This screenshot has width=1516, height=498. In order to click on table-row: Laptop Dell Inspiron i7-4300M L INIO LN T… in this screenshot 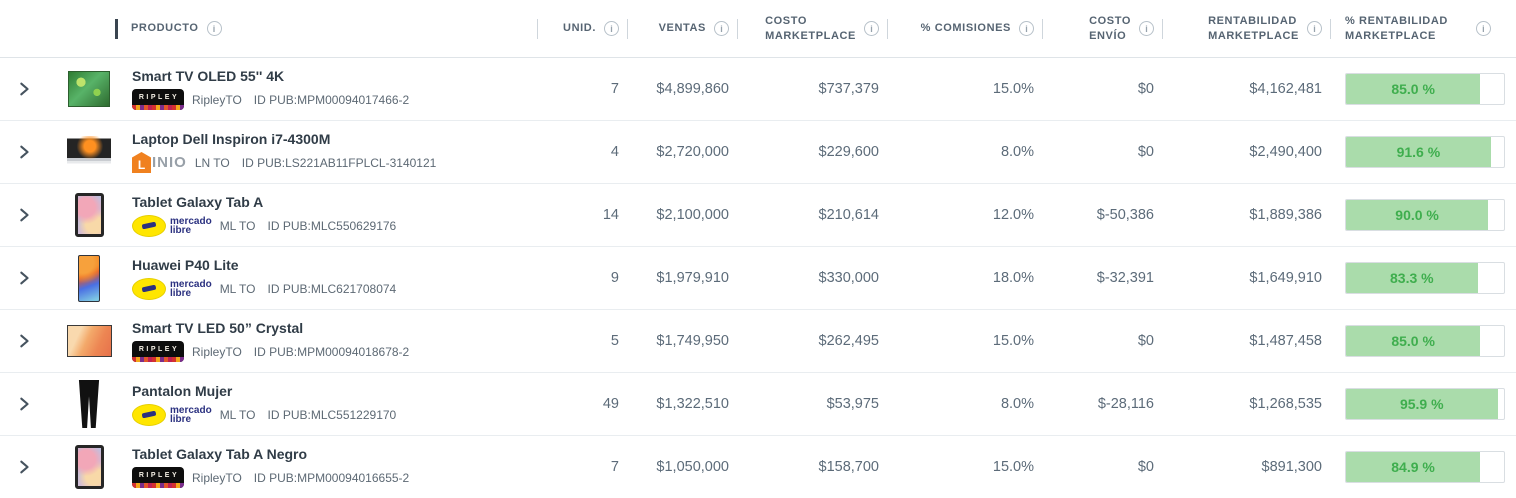, I will do `click(758, 152)`.